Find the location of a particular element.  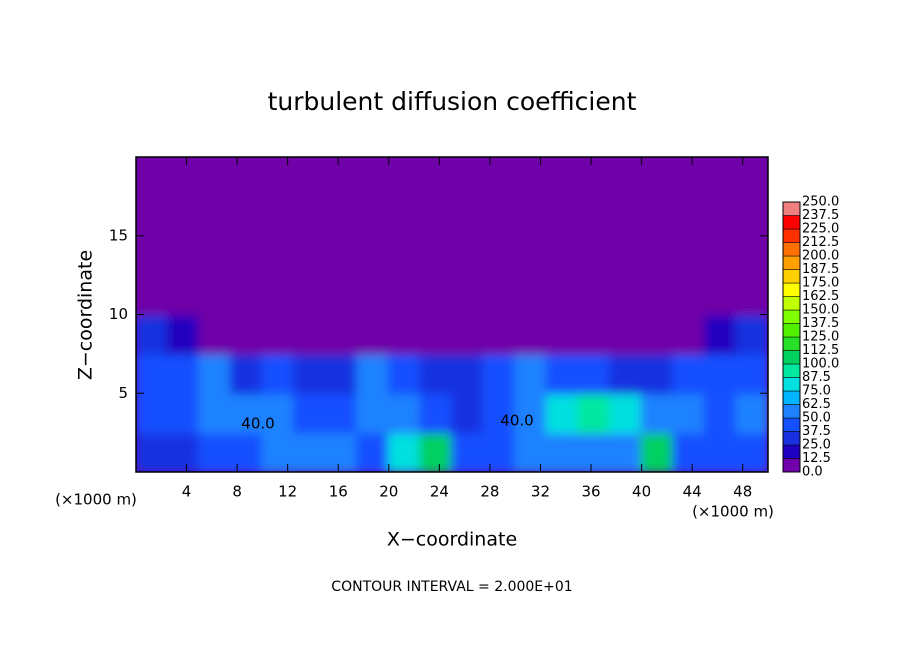

x-tick-label: 48 is located at coordinates (742, 492).